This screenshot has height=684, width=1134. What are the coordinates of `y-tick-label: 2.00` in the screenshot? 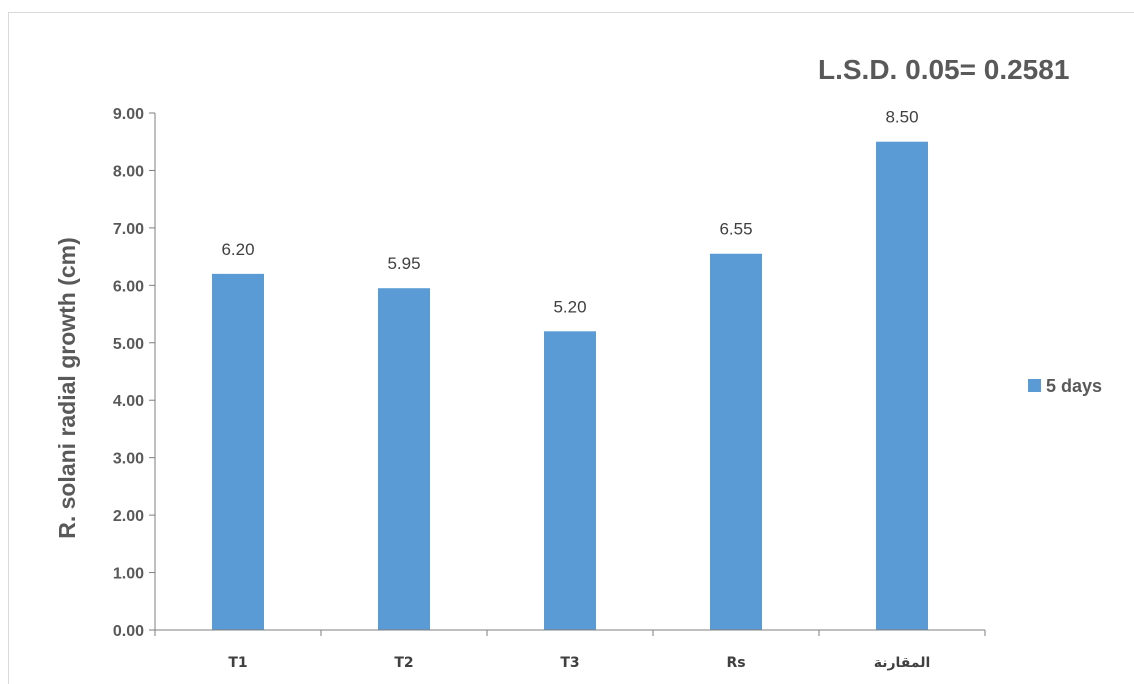 It's located at (128, 516).